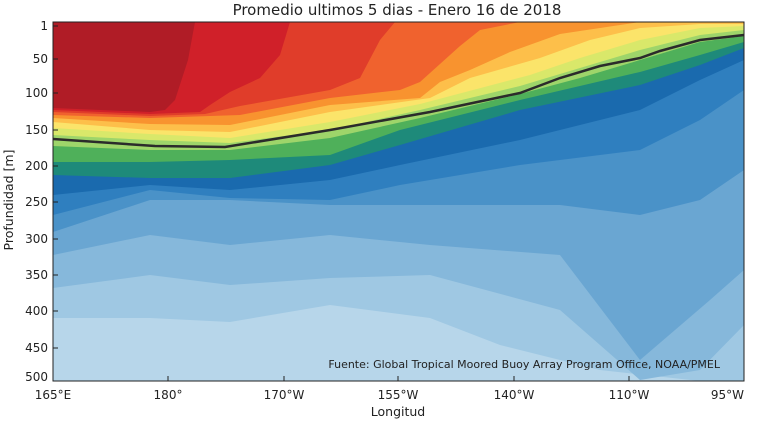 The image size is (762, 421). Describe the element at coordinates (629, 395) in the screenshot. I see `x-tick-label: 110°W` at that location.